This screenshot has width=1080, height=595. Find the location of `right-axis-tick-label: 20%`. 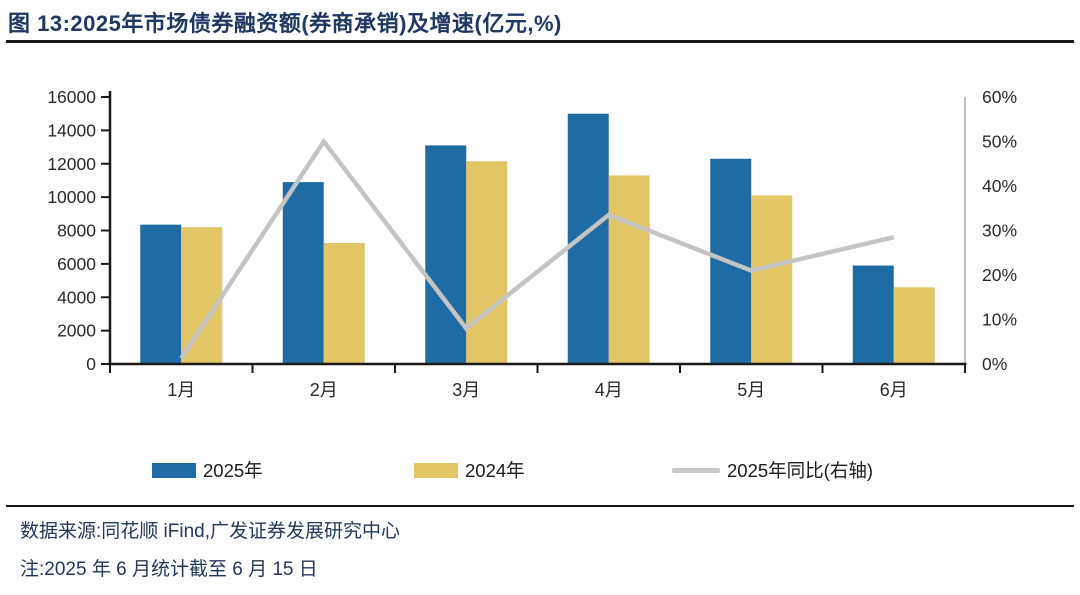

right-axis-tick-label: 20% is located at coordinates (999, 275).